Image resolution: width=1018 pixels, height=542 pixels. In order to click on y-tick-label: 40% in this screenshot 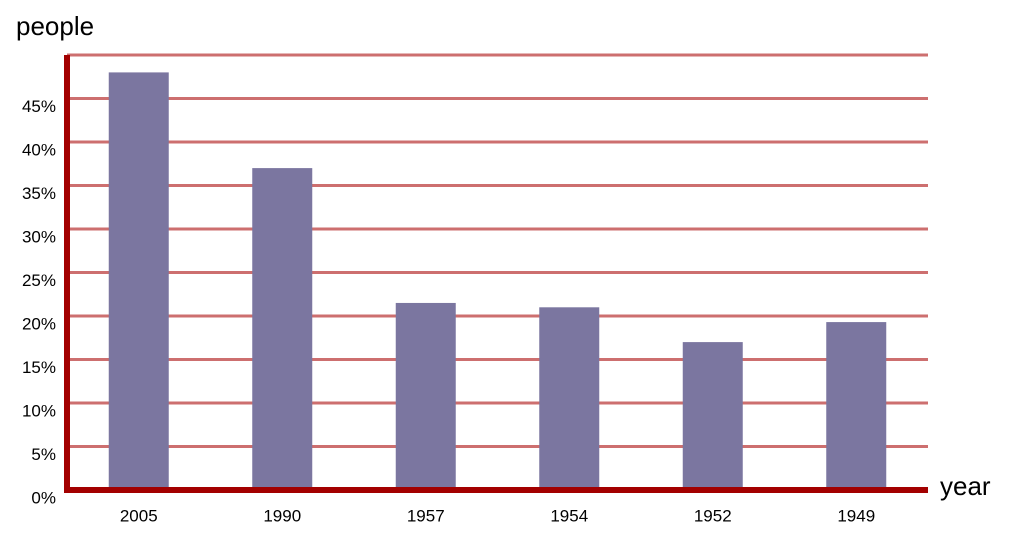, I will do `click(39, 149)`.